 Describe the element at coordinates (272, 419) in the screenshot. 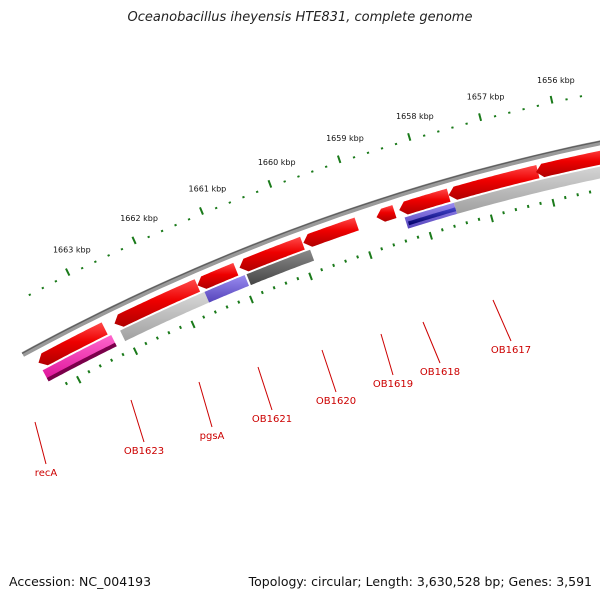

I see `gene-label-OB1621: OB1621` at that location.